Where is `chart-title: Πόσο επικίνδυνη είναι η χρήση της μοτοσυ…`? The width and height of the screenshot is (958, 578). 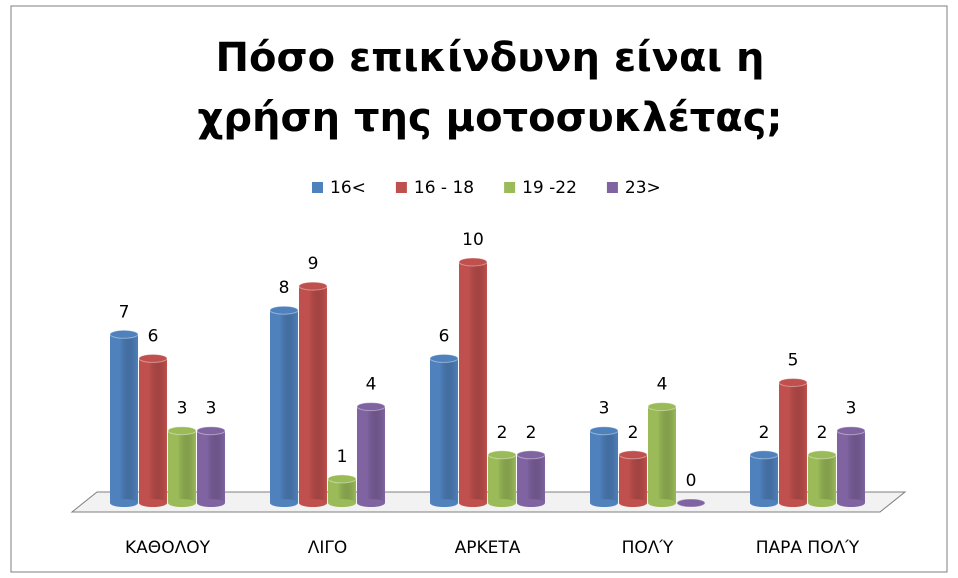 chart-title: Πόσο επικίνδυνη είναι η χρήση της μοτοσυ… is located at coordinates (490, 88).